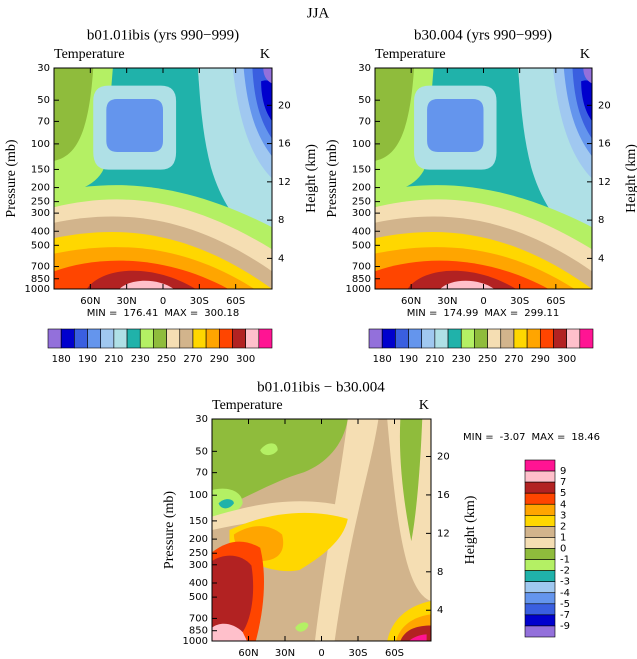  Describe the element at coordinates (140, 359) in the screenshot. I see `colorbar-label: 230` at that location.